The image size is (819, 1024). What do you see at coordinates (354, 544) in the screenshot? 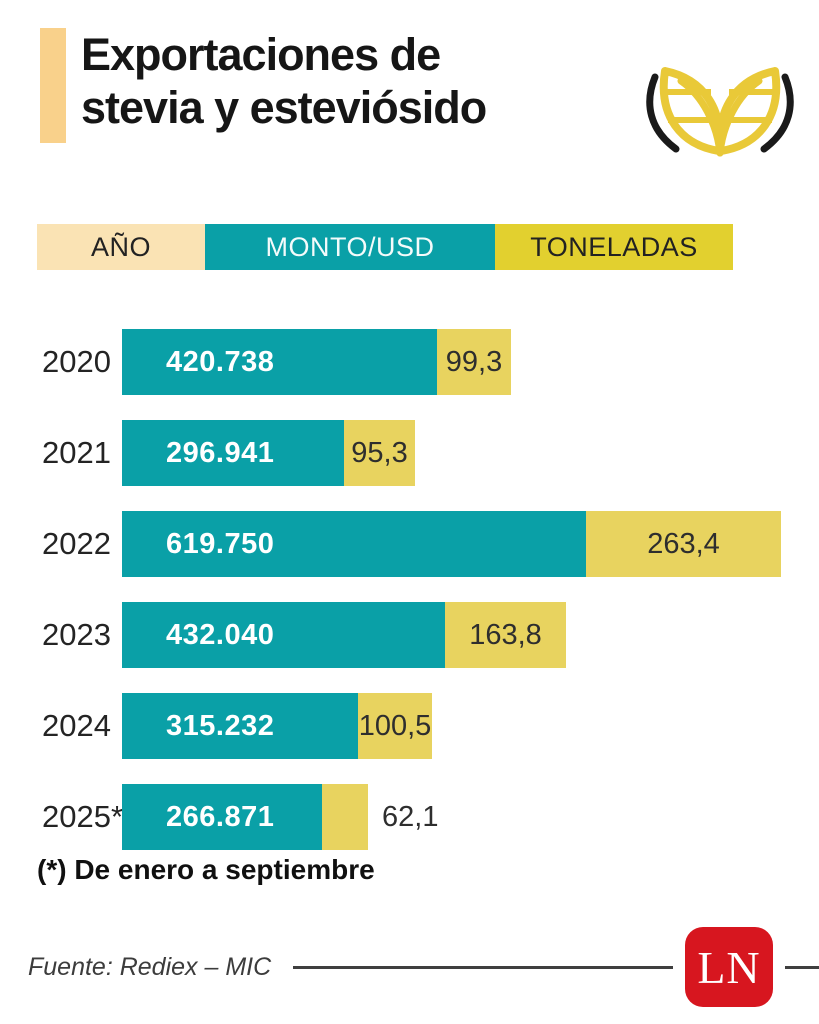
I see `bar-monto-usd: 619.750` at bounding box center [354, 544].